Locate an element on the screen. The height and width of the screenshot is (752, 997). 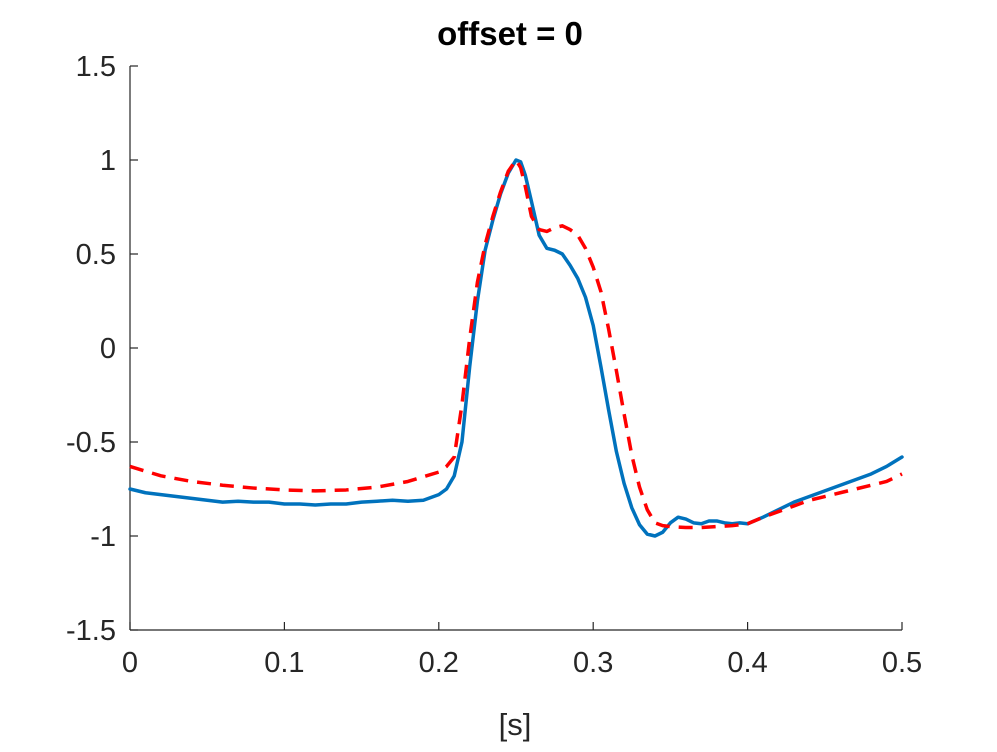
x-axis-label: [s] is located at coordinates (515, 724).